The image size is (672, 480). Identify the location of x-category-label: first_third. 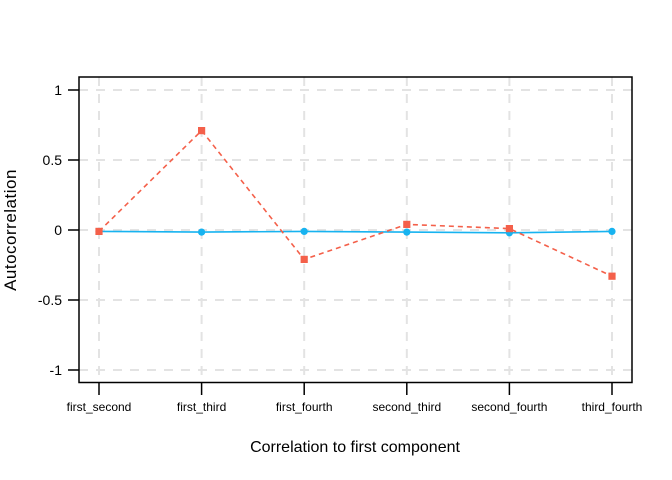
(201, 407).